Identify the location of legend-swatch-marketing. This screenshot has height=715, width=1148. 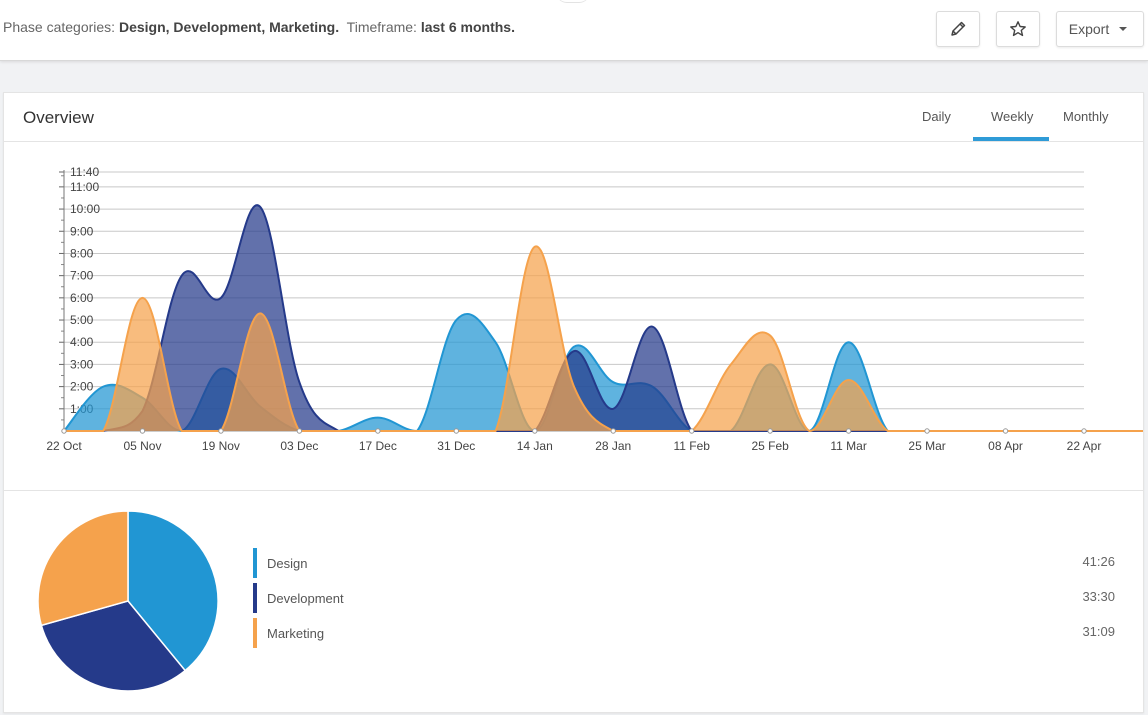
(255, 633).